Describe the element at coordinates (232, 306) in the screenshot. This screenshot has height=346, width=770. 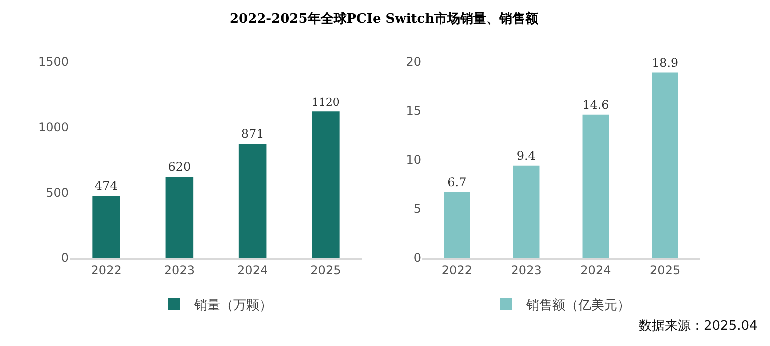
I see `legend-label: 销量（万颗）` at that location.